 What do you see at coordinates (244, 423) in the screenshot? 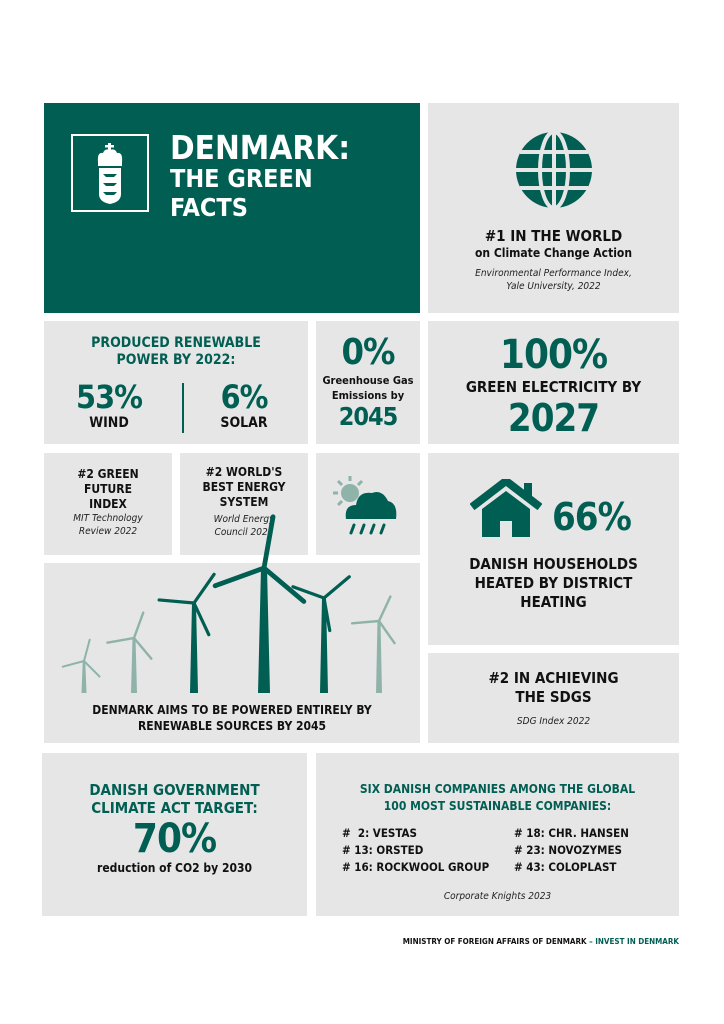
I see `solar-label: SOLAR` at bounding box center [244, 423].